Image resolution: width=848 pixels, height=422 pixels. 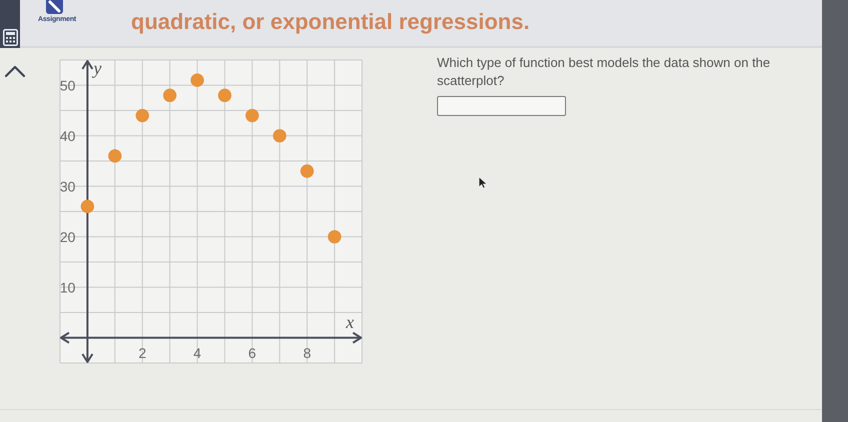 I want to click on chart-title: quadratic, or exponential regressions., so click(x=330, y=22).